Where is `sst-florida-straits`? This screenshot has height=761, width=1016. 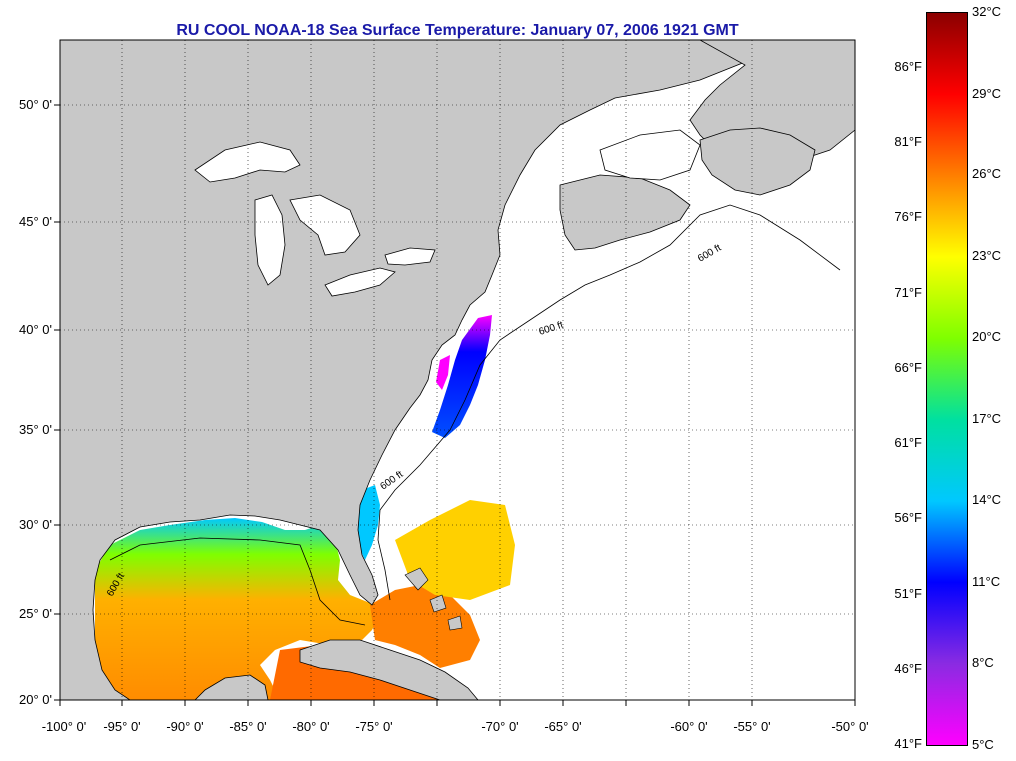 sst-florida-straits is located at coordinates (425, 626).